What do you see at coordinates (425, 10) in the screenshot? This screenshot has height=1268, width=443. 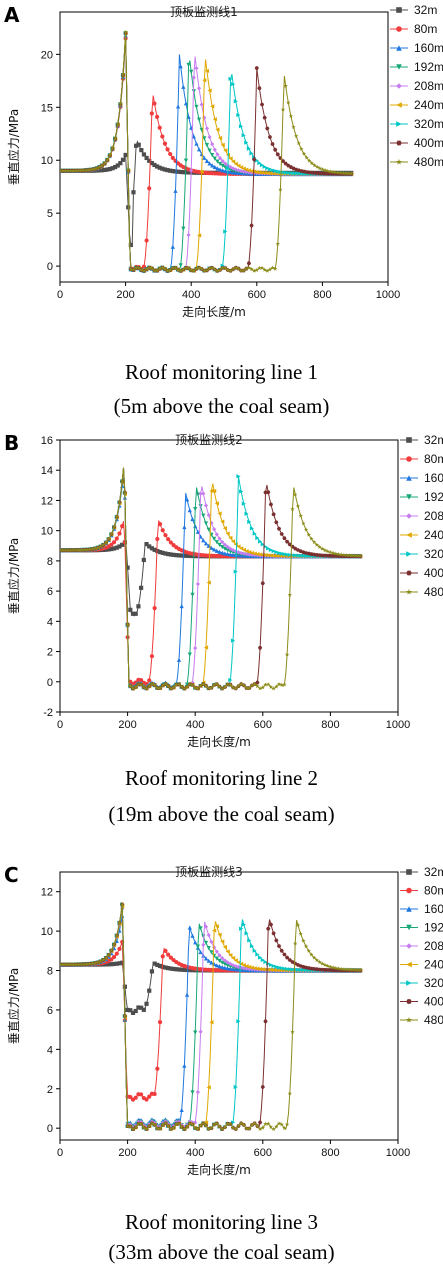 I see `legend-label: 32m` at bounding box center [425, 10].